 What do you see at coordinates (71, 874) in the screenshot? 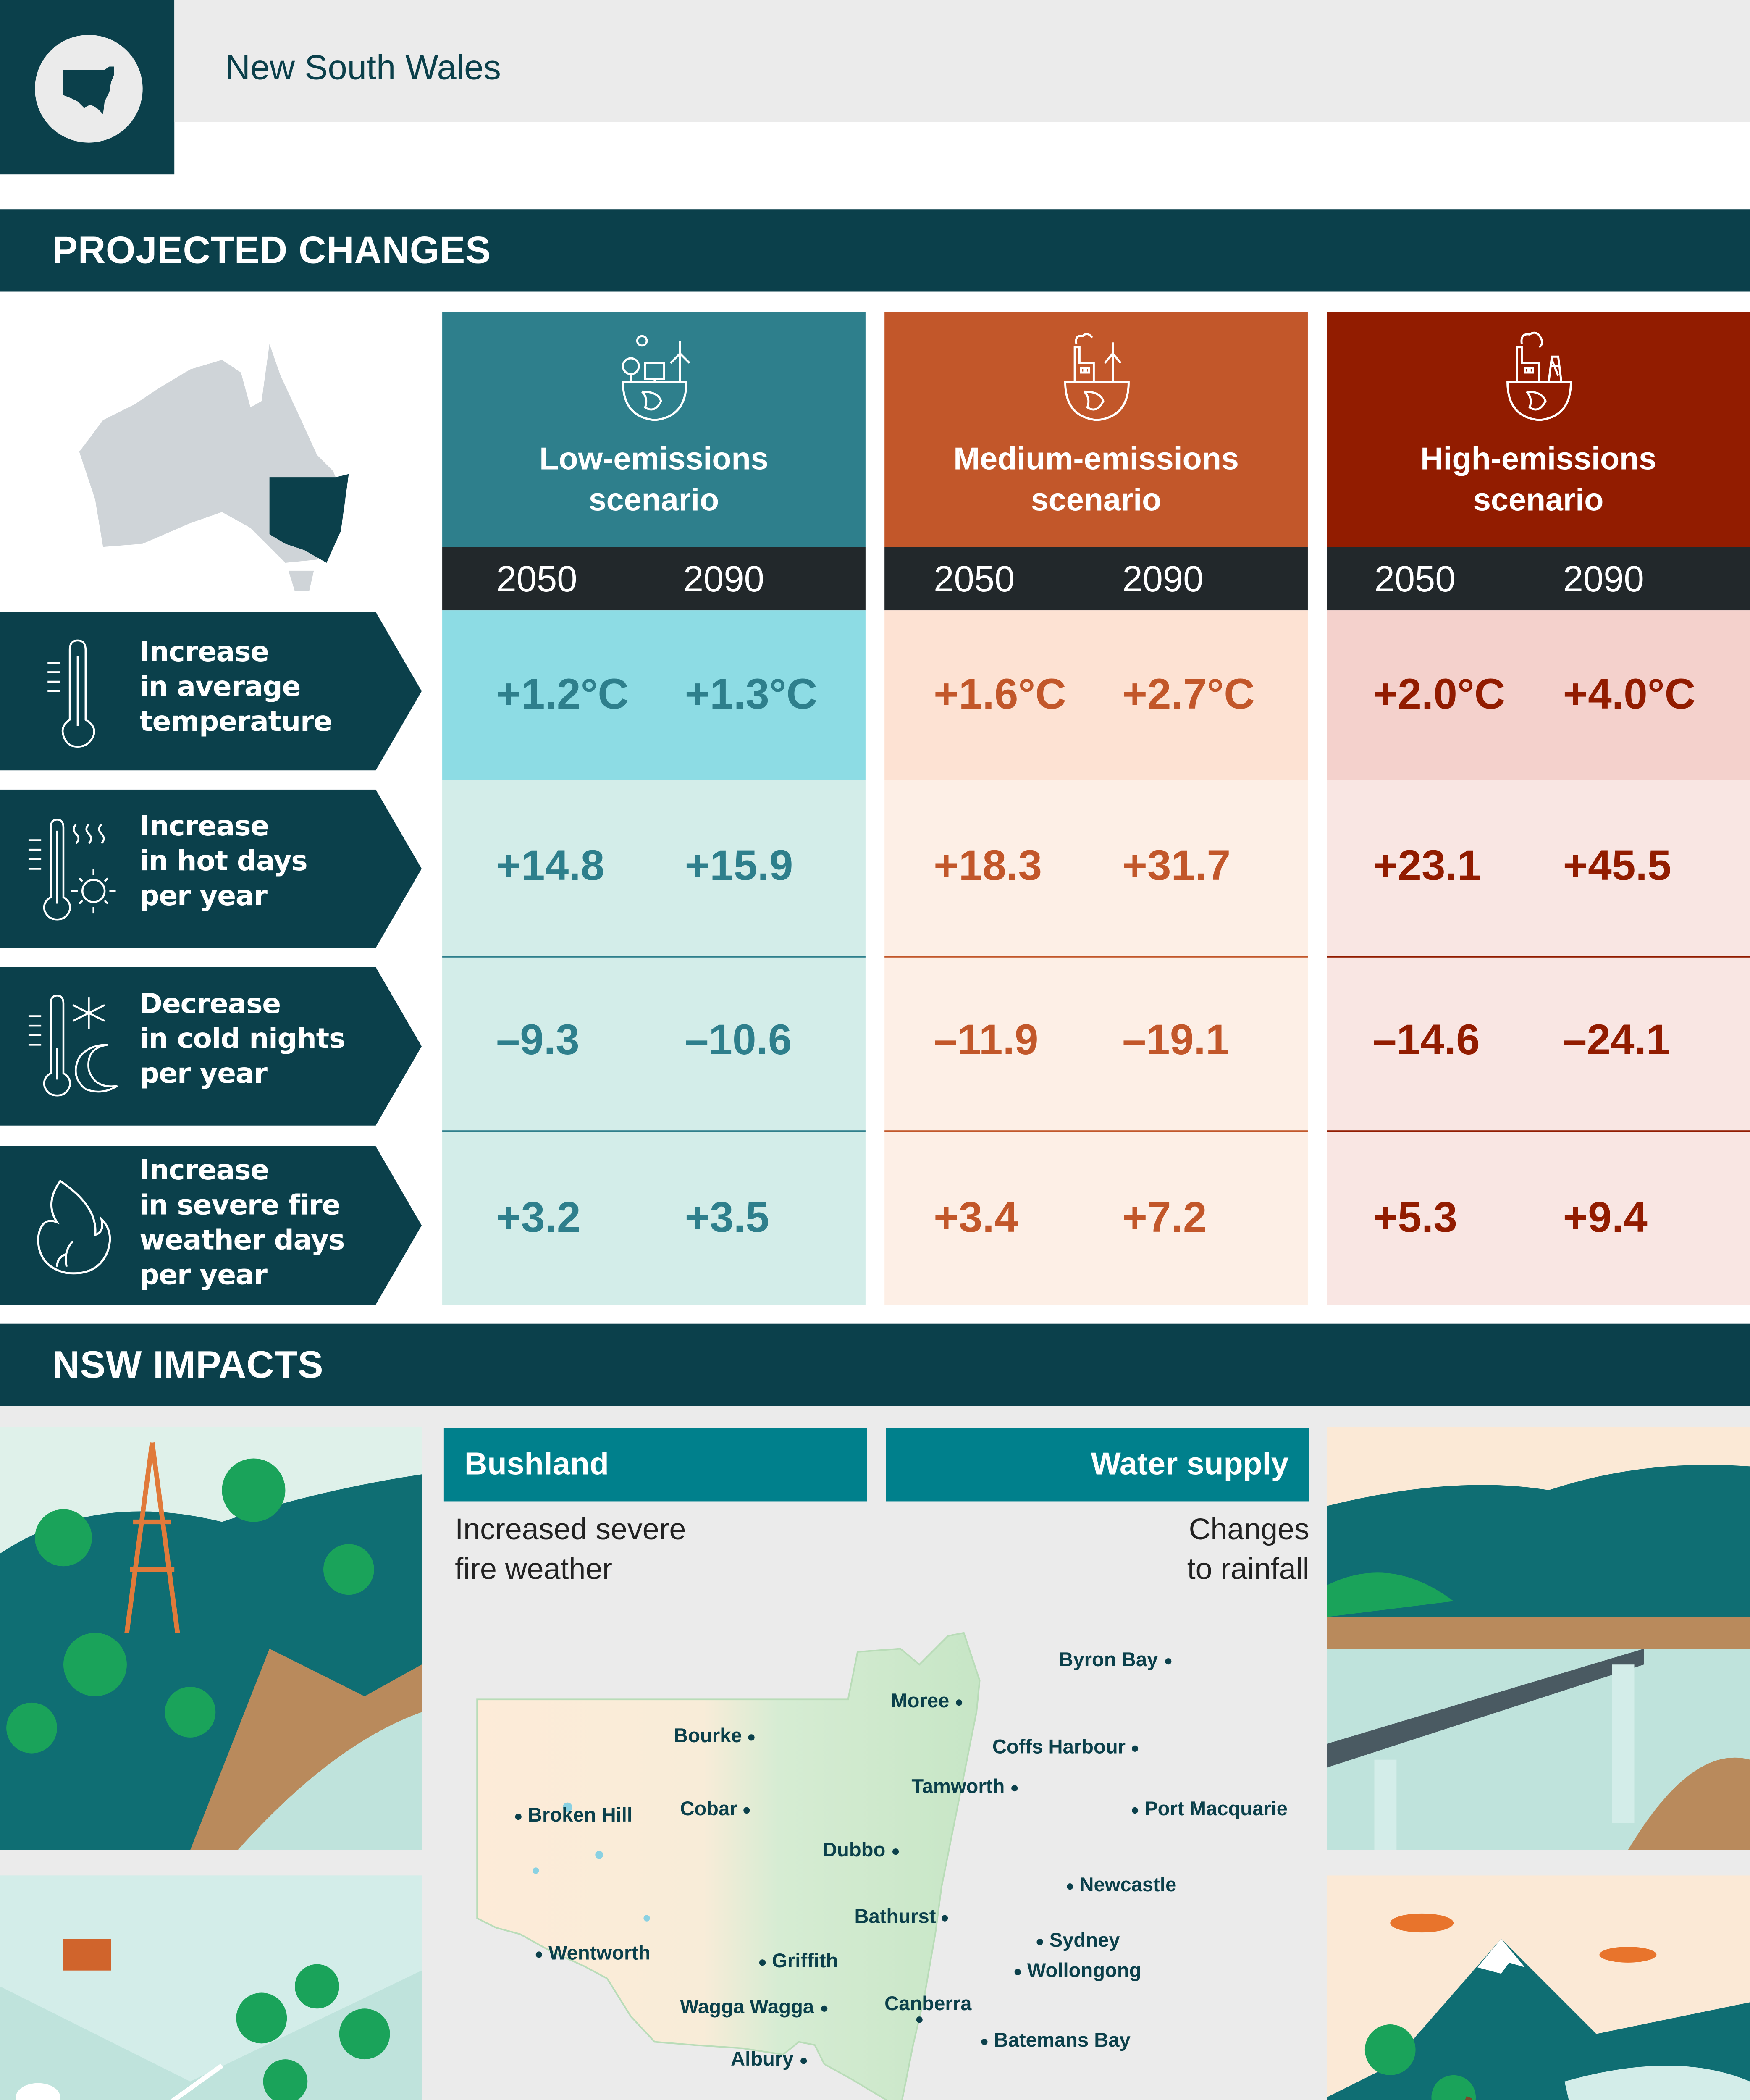
I see `thermometer-sun-icon` at bounding box center [71, 874].